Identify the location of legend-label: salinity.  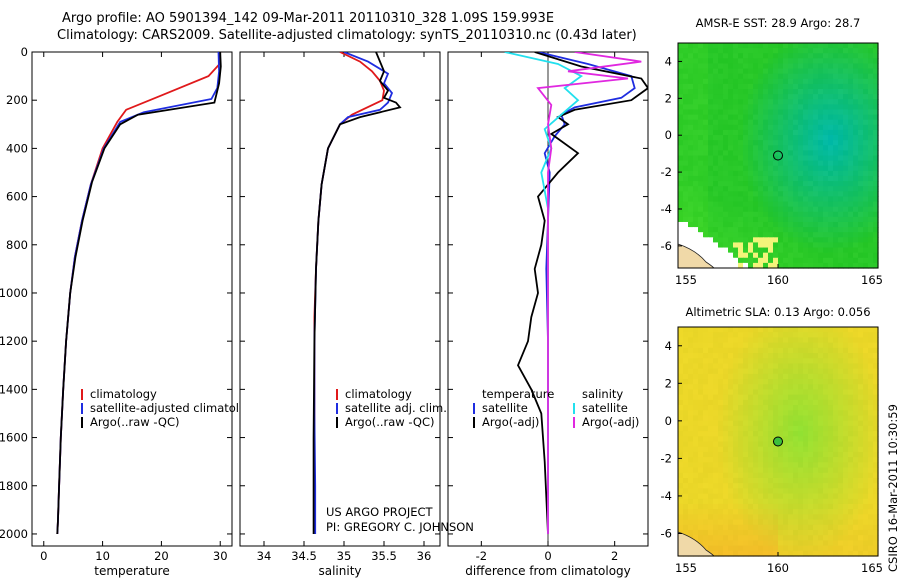
(602, 394).